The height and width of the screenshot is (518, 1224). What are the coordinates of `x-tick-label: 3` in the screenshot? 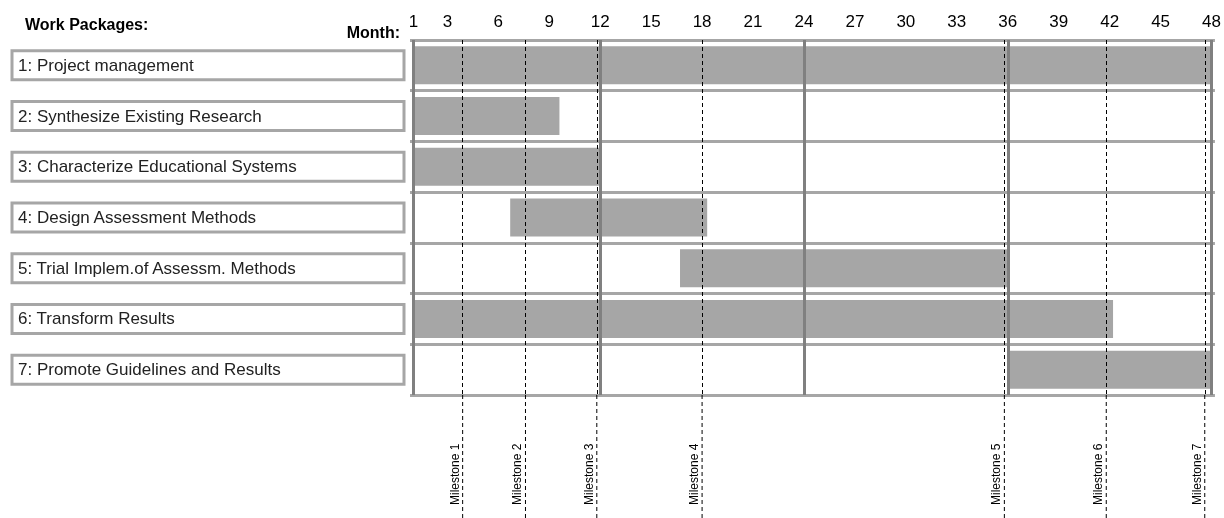 It's located at (447, 21).